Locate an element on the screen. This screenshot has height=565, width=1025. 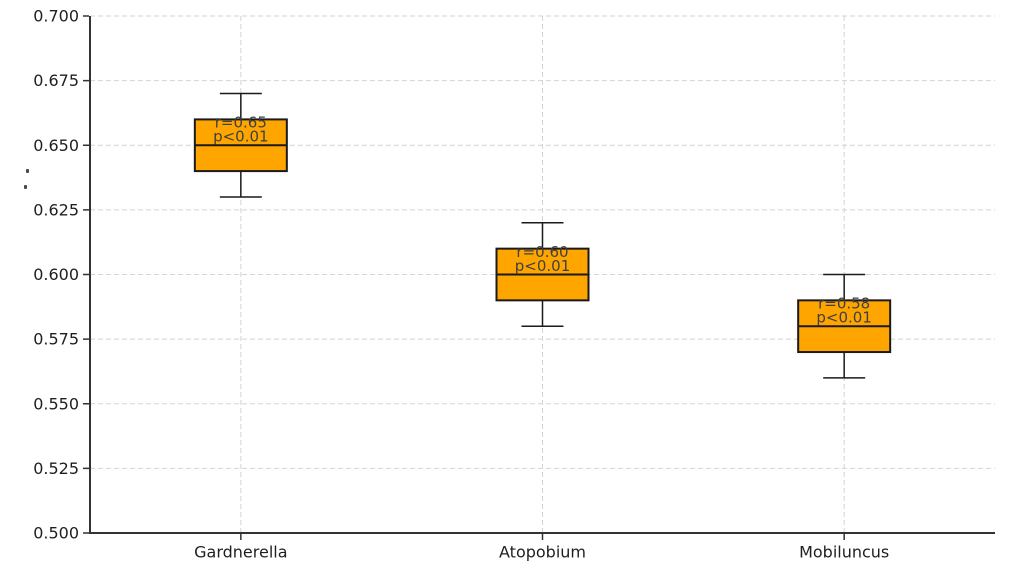
y-tick-label: 0.700 is located at coordinates (56, 16).